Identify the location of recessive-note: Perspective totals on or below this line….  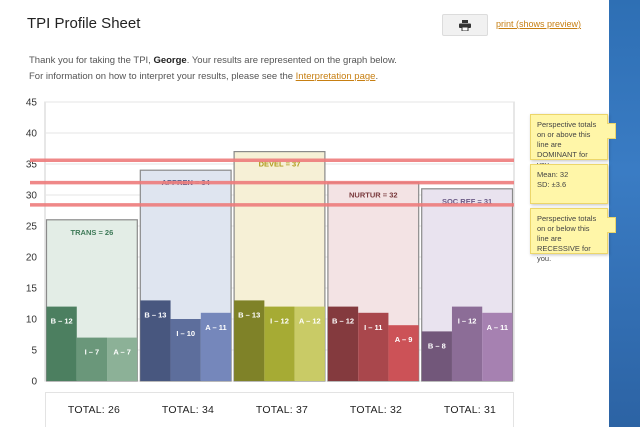
(569, 235).